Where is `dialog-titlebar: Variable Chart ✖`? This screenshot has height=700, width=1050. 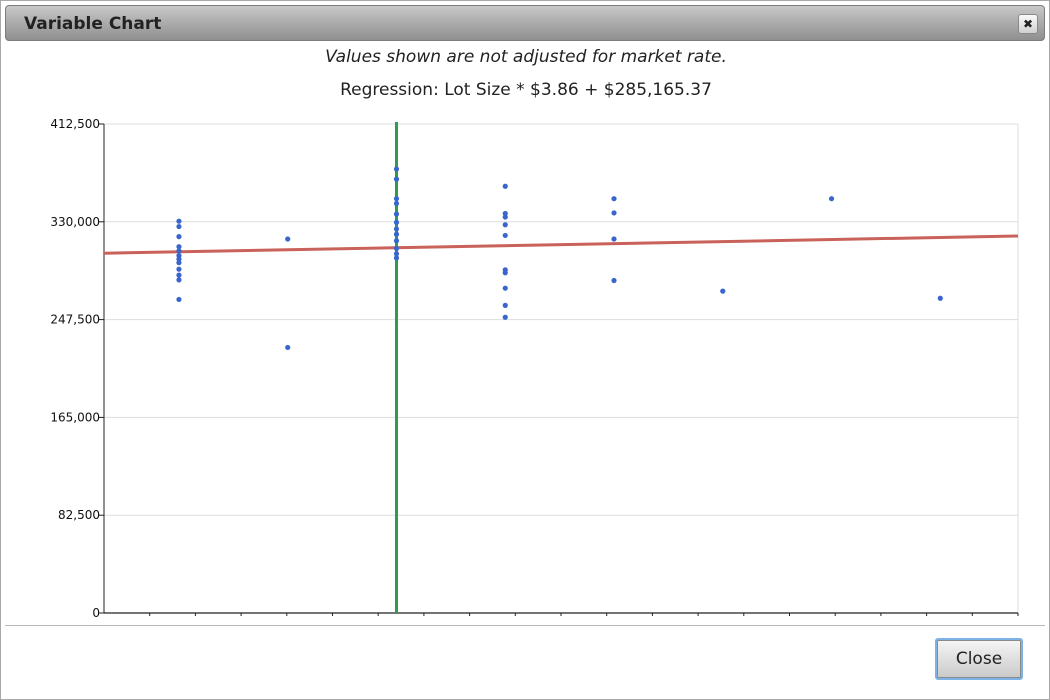
dialog-titlebar: Variable Chart ✖ is located at coordinates (525, 23).